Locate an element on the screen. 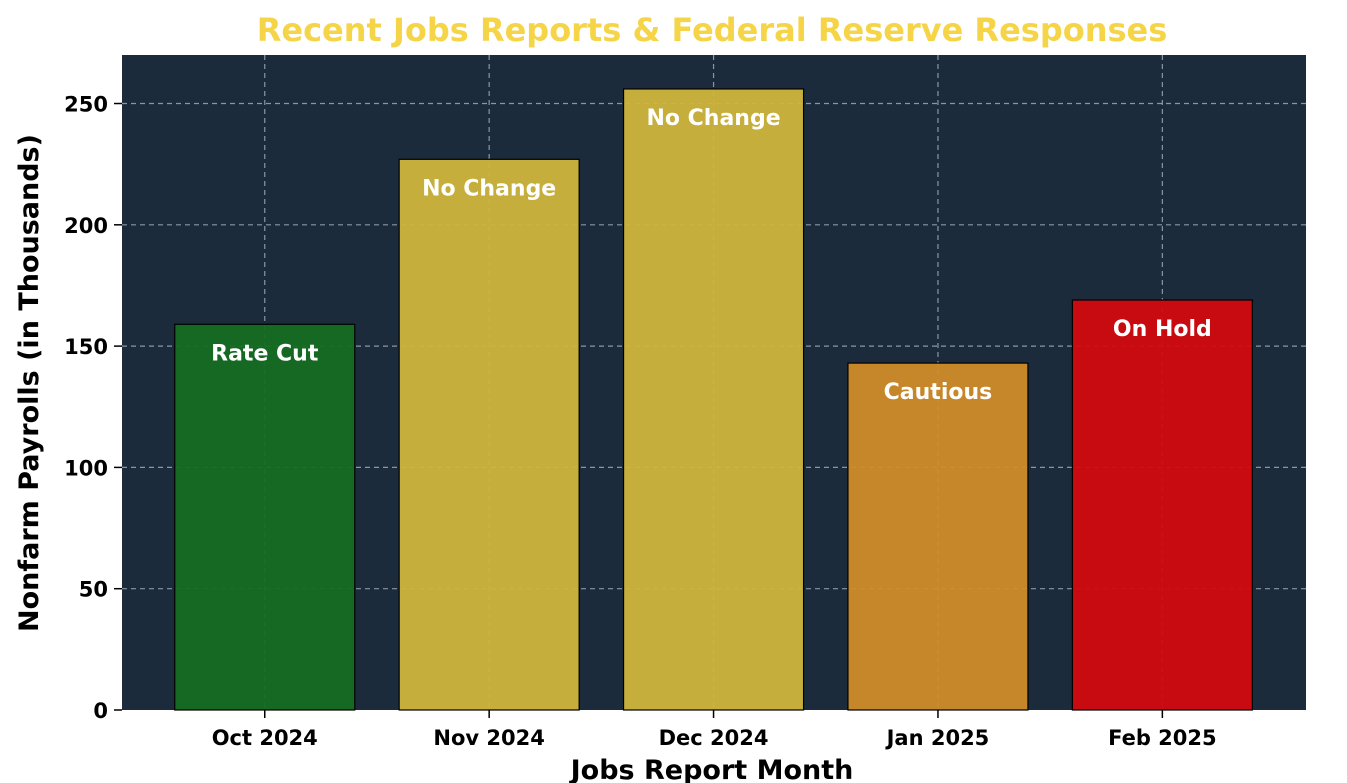 The image size is (1347, 783). bar-label-0: Rate Cut is located at coordinates (265, 353).